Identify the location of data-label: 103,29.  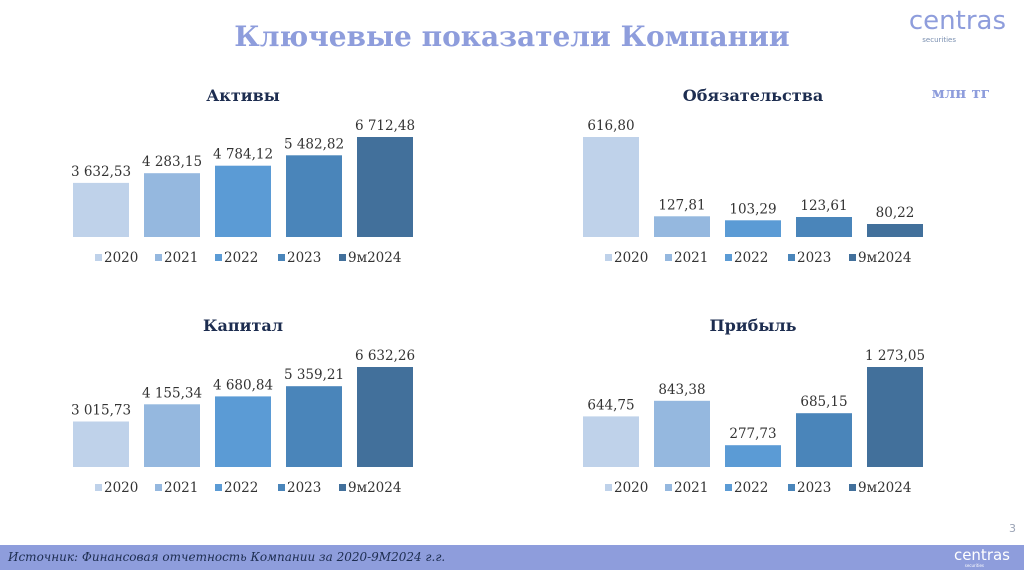
(752, 209).